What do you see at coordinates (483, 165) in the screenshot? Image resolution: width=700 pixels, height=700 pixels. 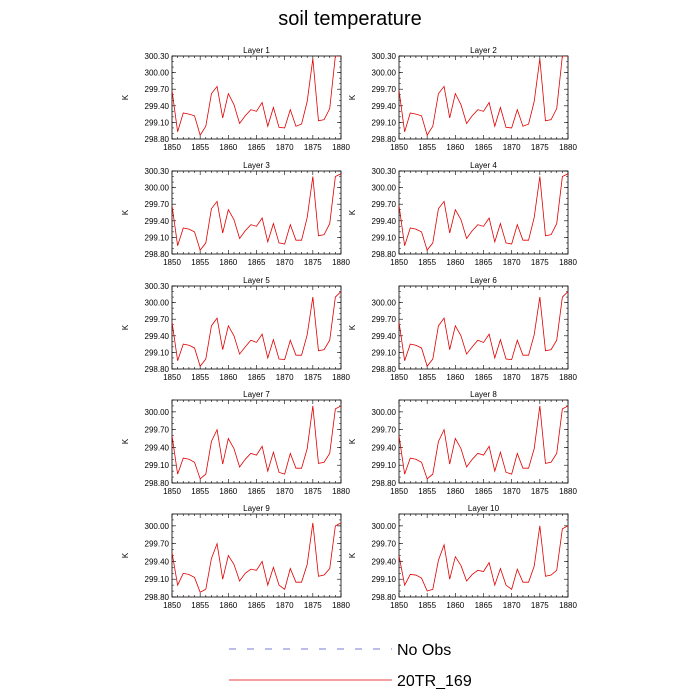 I see `panel-title: Layer 4` at bounding box center [483, 165].